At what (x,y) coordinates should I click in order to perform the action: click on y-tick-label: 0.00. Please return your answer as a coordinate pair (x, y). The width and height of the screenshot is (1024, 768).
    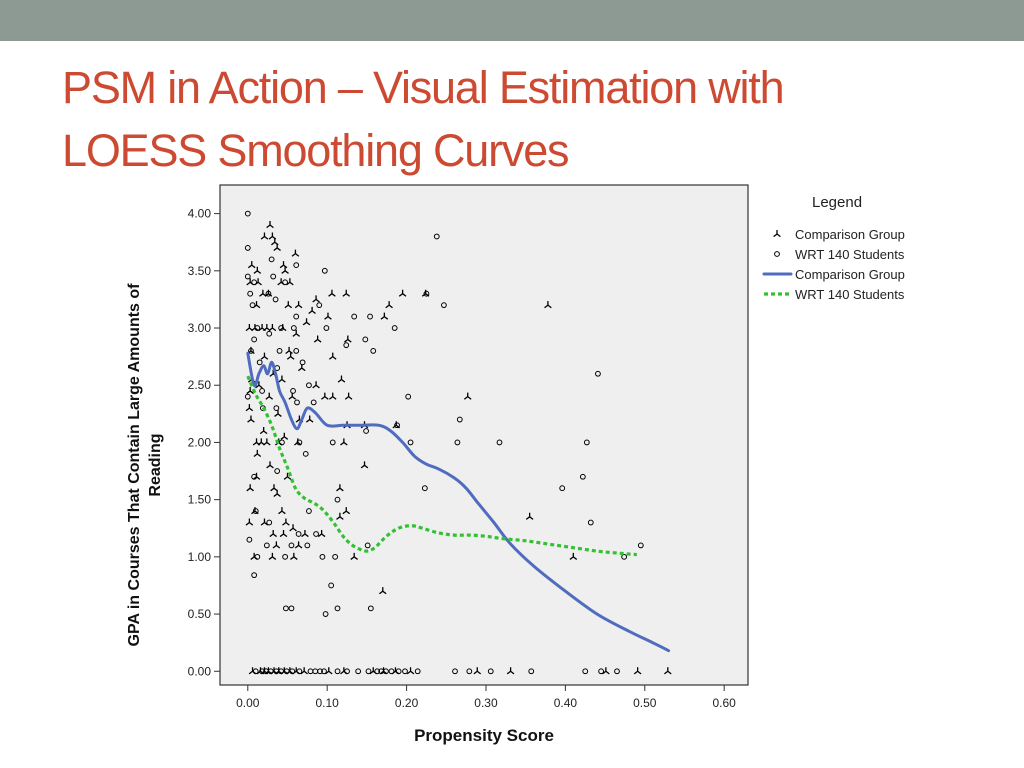
    Looking at the image, I should click on (200, 671).